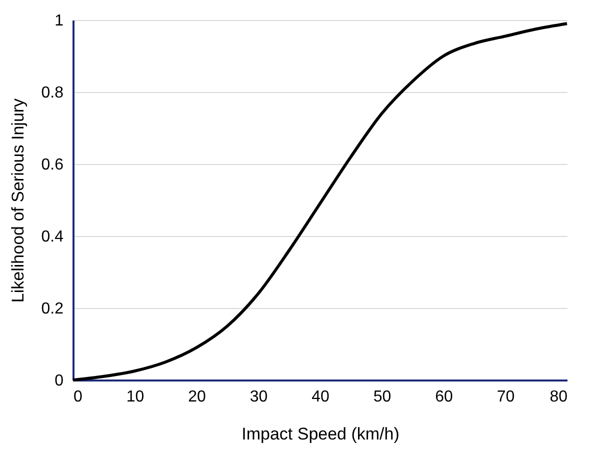  Describe the element at coordinates (135, 397) in the screenshot. I see `x-tick-label: 10` at that location.